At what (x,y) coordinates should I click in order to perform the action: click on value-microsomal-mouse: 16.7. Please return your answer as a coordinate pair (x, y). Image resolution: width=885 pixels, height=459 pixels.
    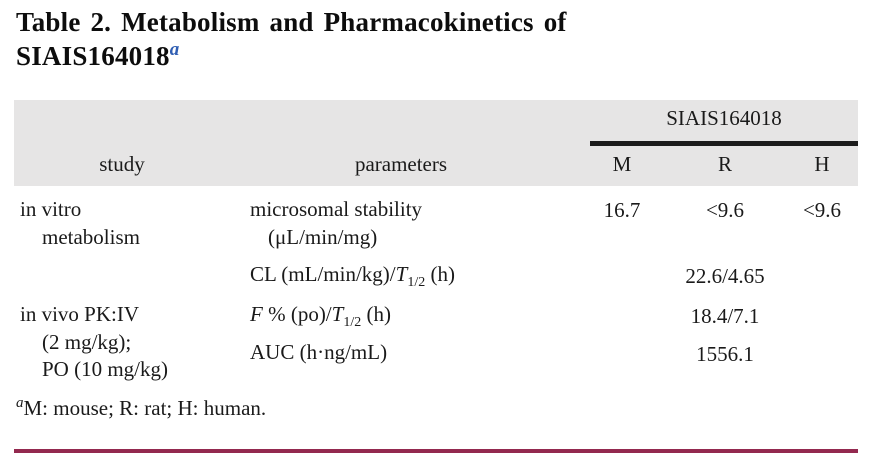
    Looking at the image, I should click on (622, 210).